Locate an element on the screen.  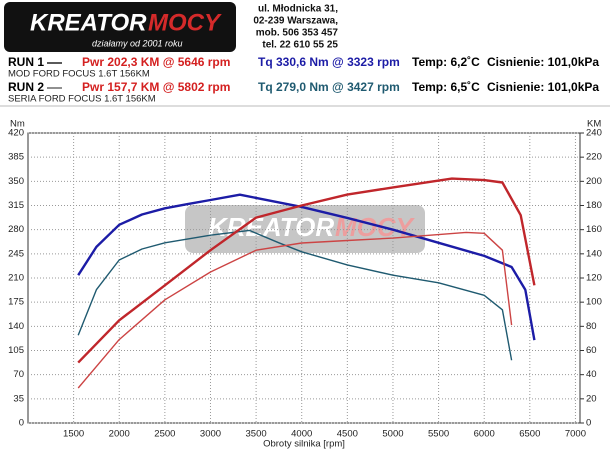
x-tick-label: 3500 is located at coordinates (256, 434).